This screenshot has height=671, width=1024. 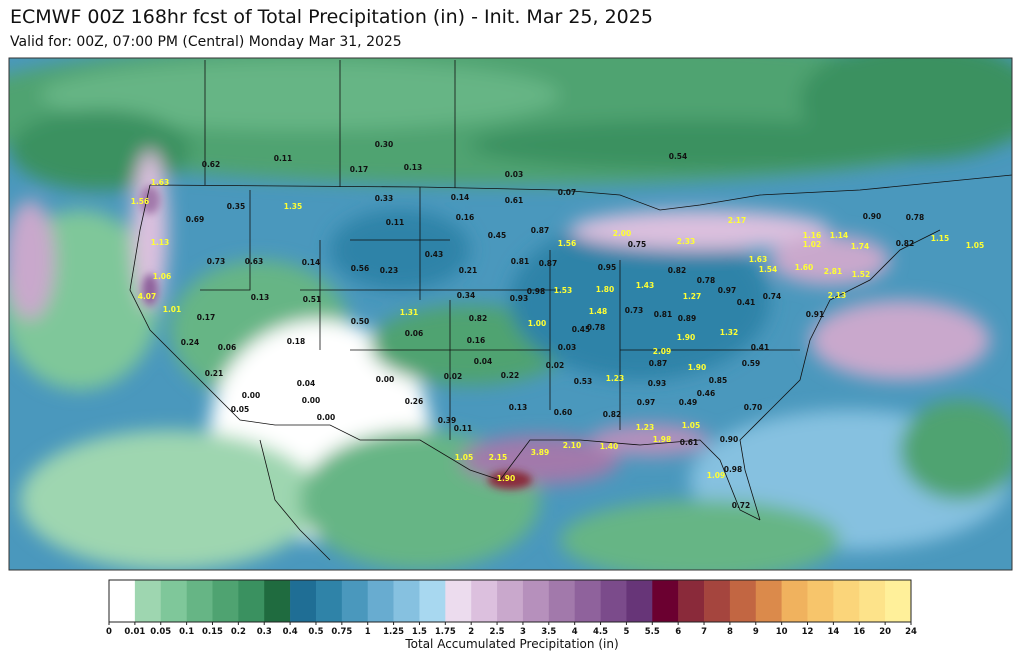 I want to click on precip-label: 0.21, so click(x=214, y=373).